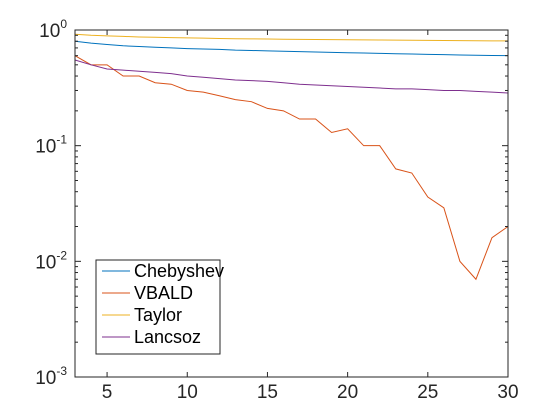  Describe the element at coordinates (291, 76) in the screenshot. I see `series-line-lancsoz` at that location.